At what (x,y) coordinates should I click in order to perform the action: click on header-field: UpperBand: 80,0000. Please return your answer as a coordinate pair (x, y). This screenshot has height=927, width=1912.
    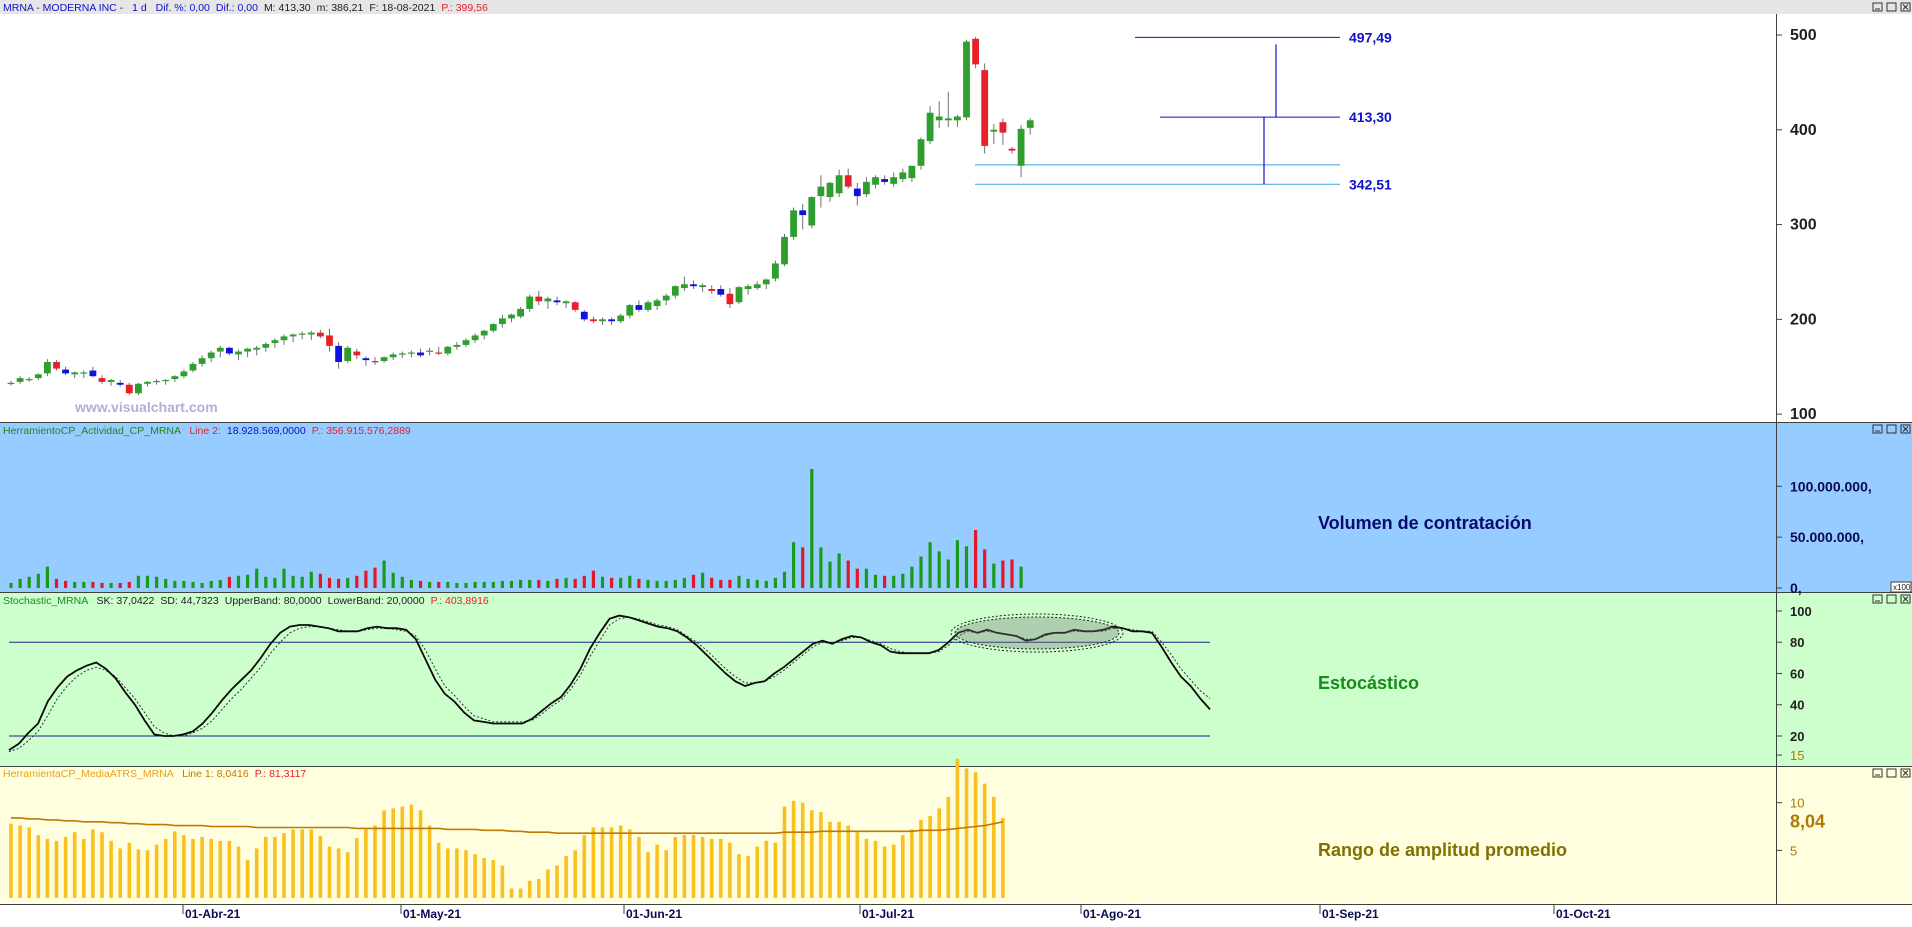
    Looking at the image, I should click on (273, 601).